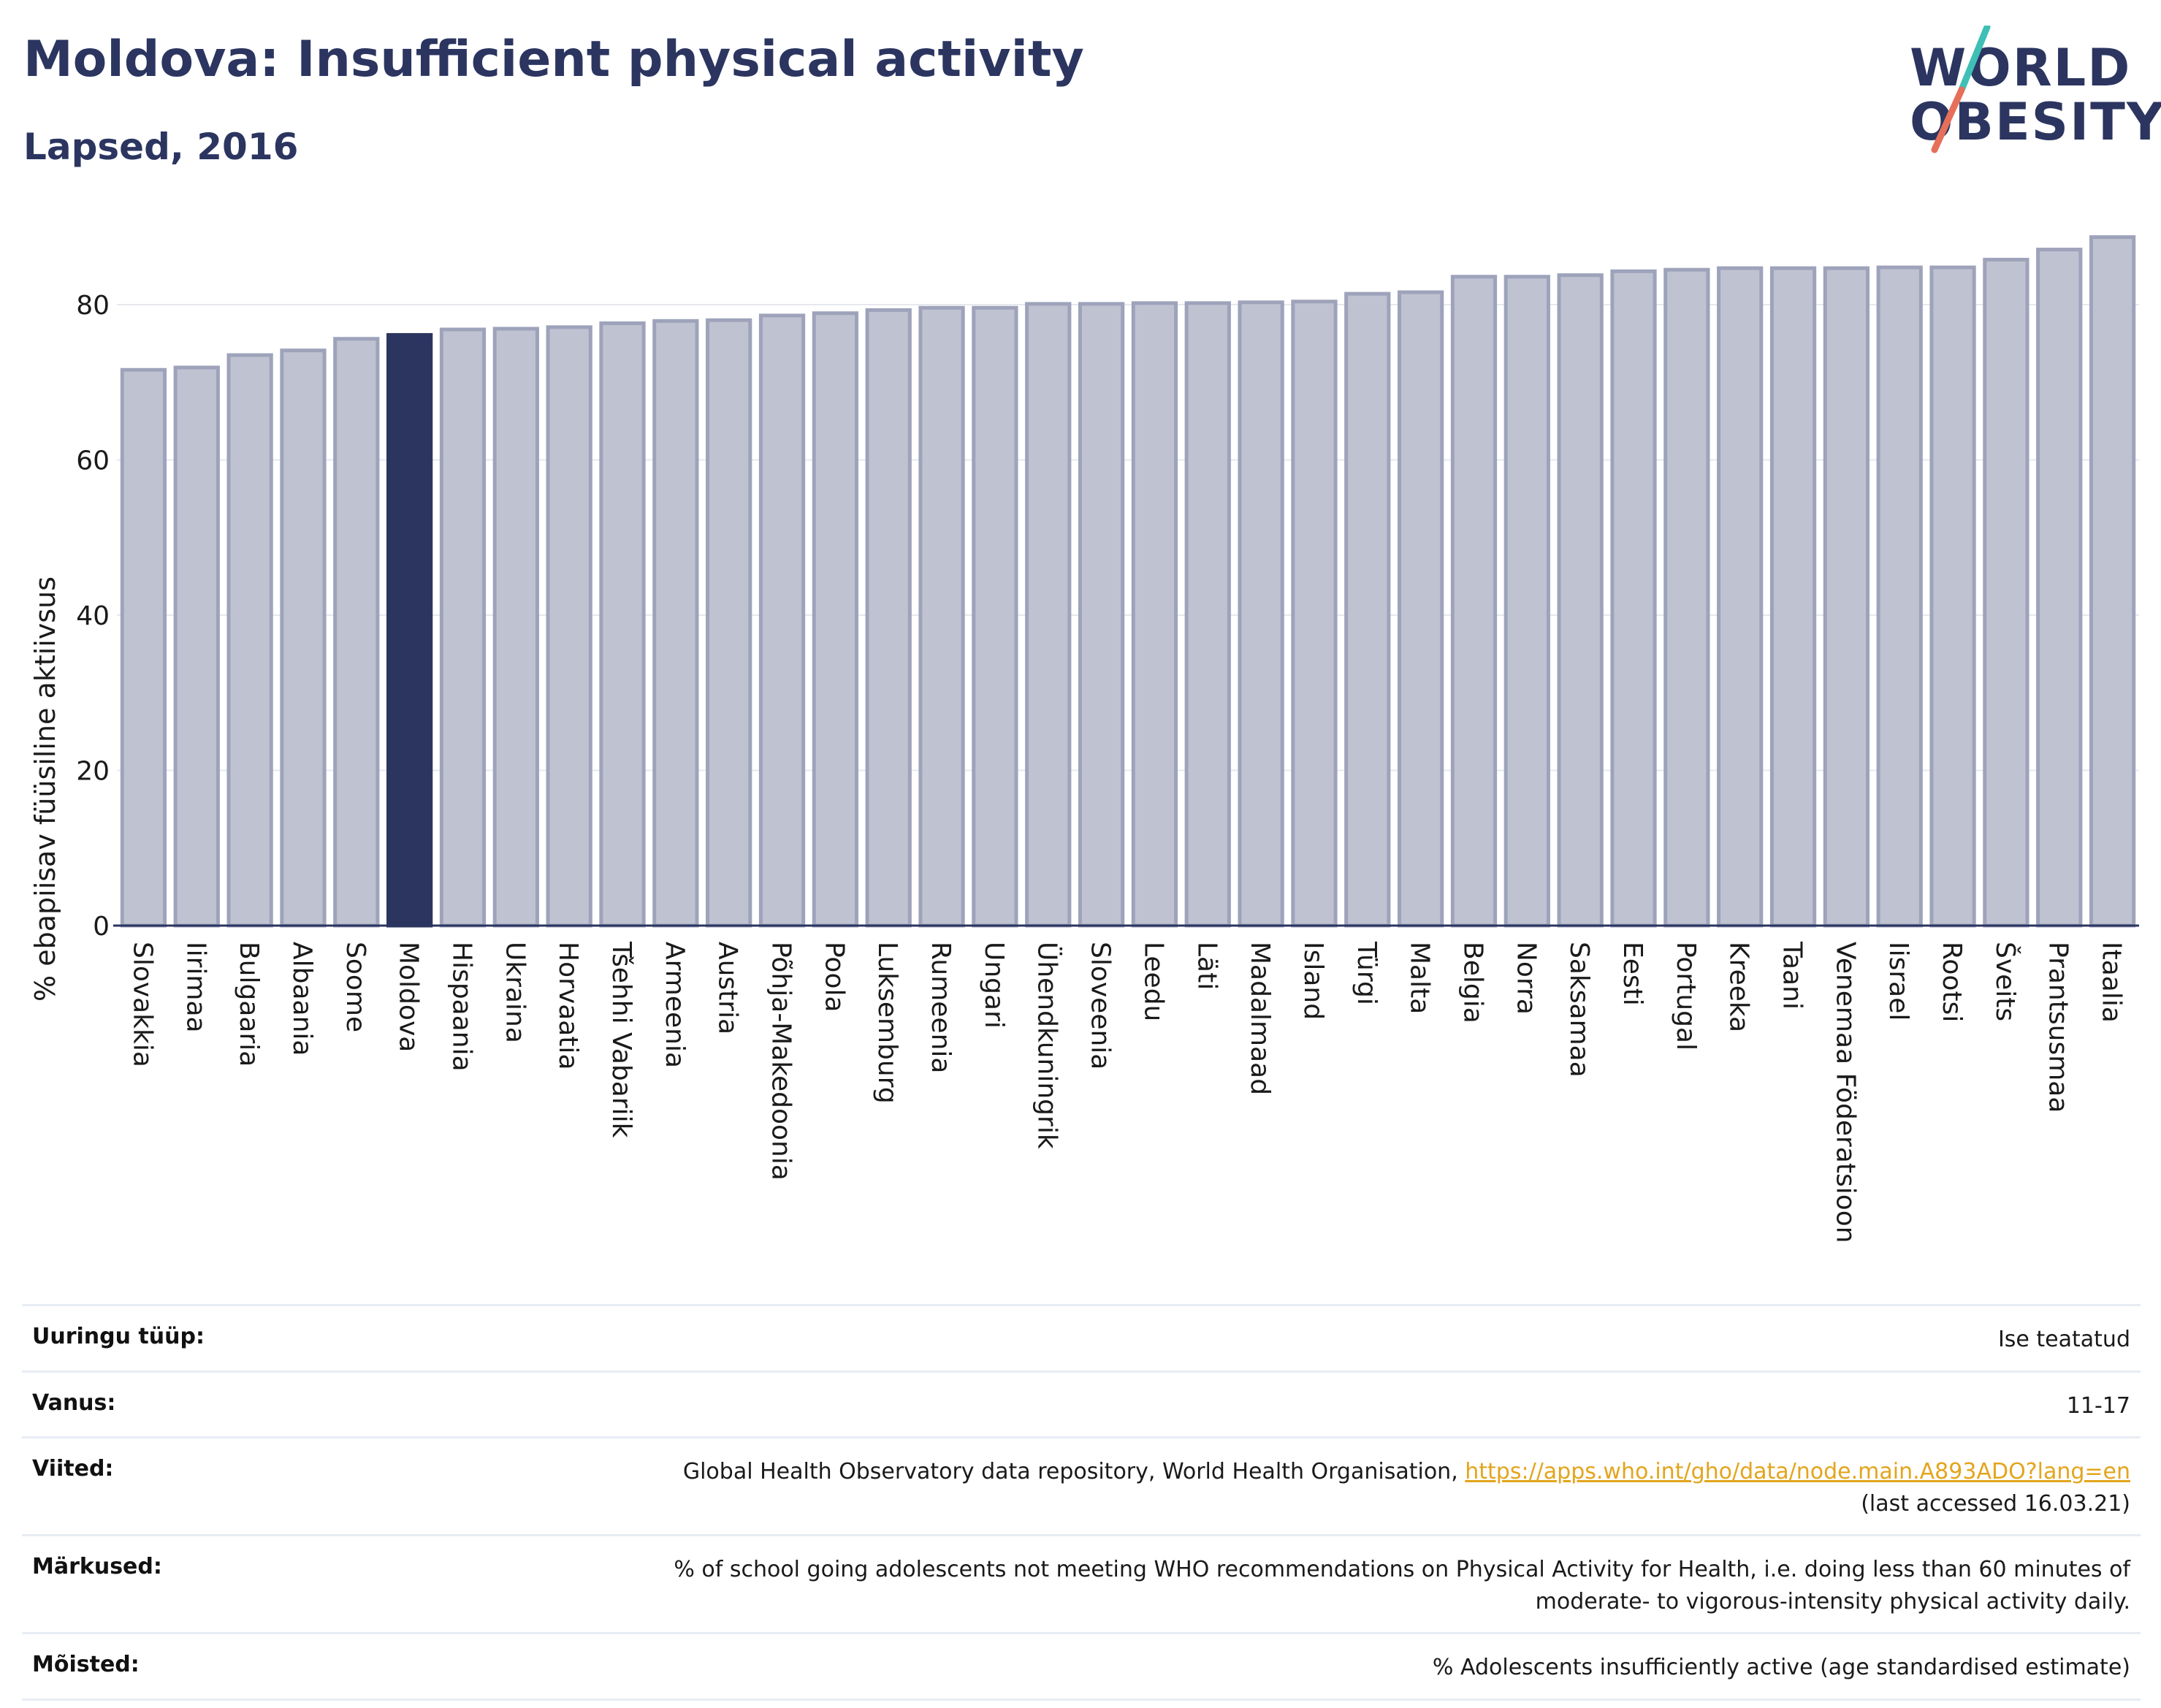  Describe the element at coordinates (2063, 1339) in the screenshot. I see `survey-type-value: Ise teatatud` at that location.